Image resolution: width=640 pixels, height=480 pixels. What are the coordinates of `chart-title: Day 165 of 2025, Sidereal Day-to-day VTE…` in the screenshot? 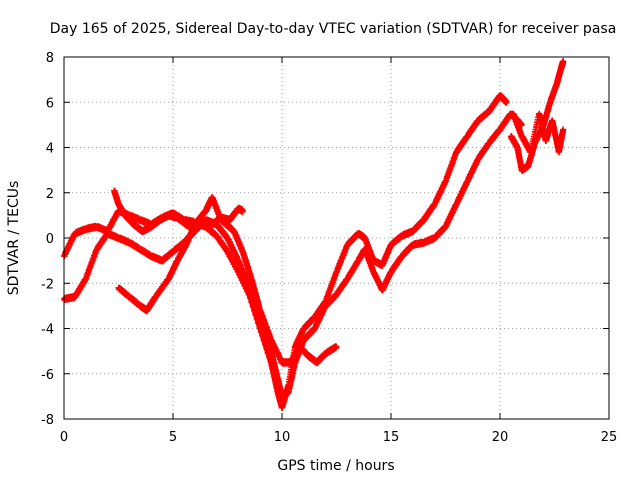 It's located at (333, 29).